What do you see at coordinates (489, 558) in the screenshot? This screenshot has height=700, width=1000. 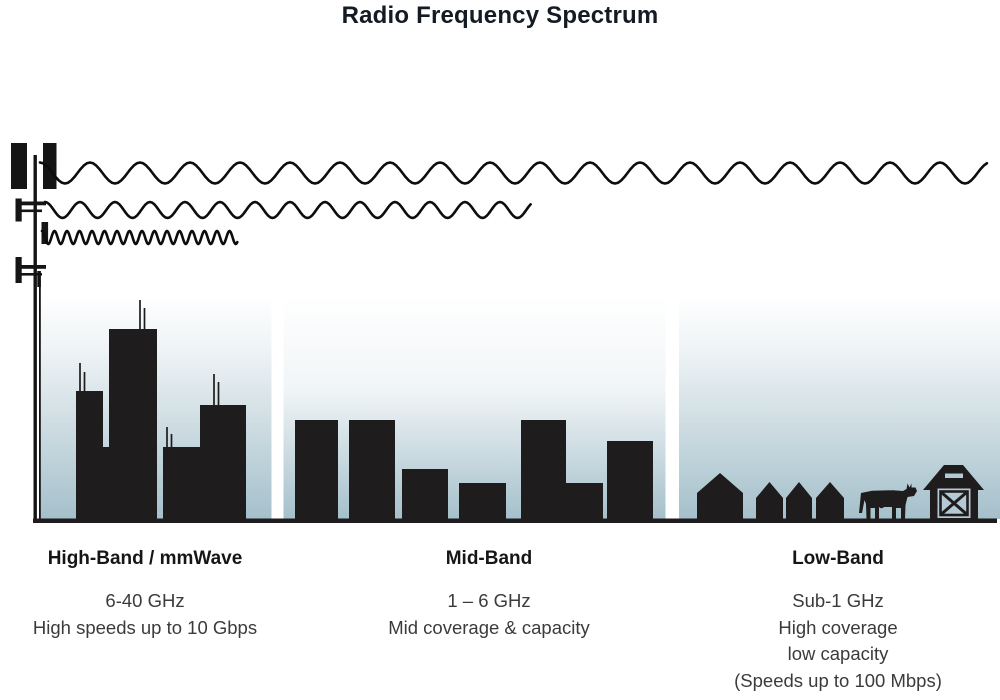 I see `band-heading-midband: Mid-Band` at bounding box center [489, 558].